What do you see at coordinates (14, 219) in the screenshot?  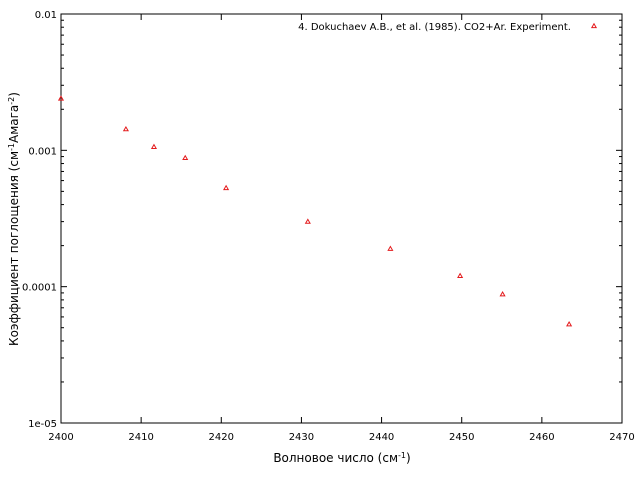 I see `y-axis-label: Коэффициент поглощения (см-1Амага-2)` at bounding box center [14, 219].